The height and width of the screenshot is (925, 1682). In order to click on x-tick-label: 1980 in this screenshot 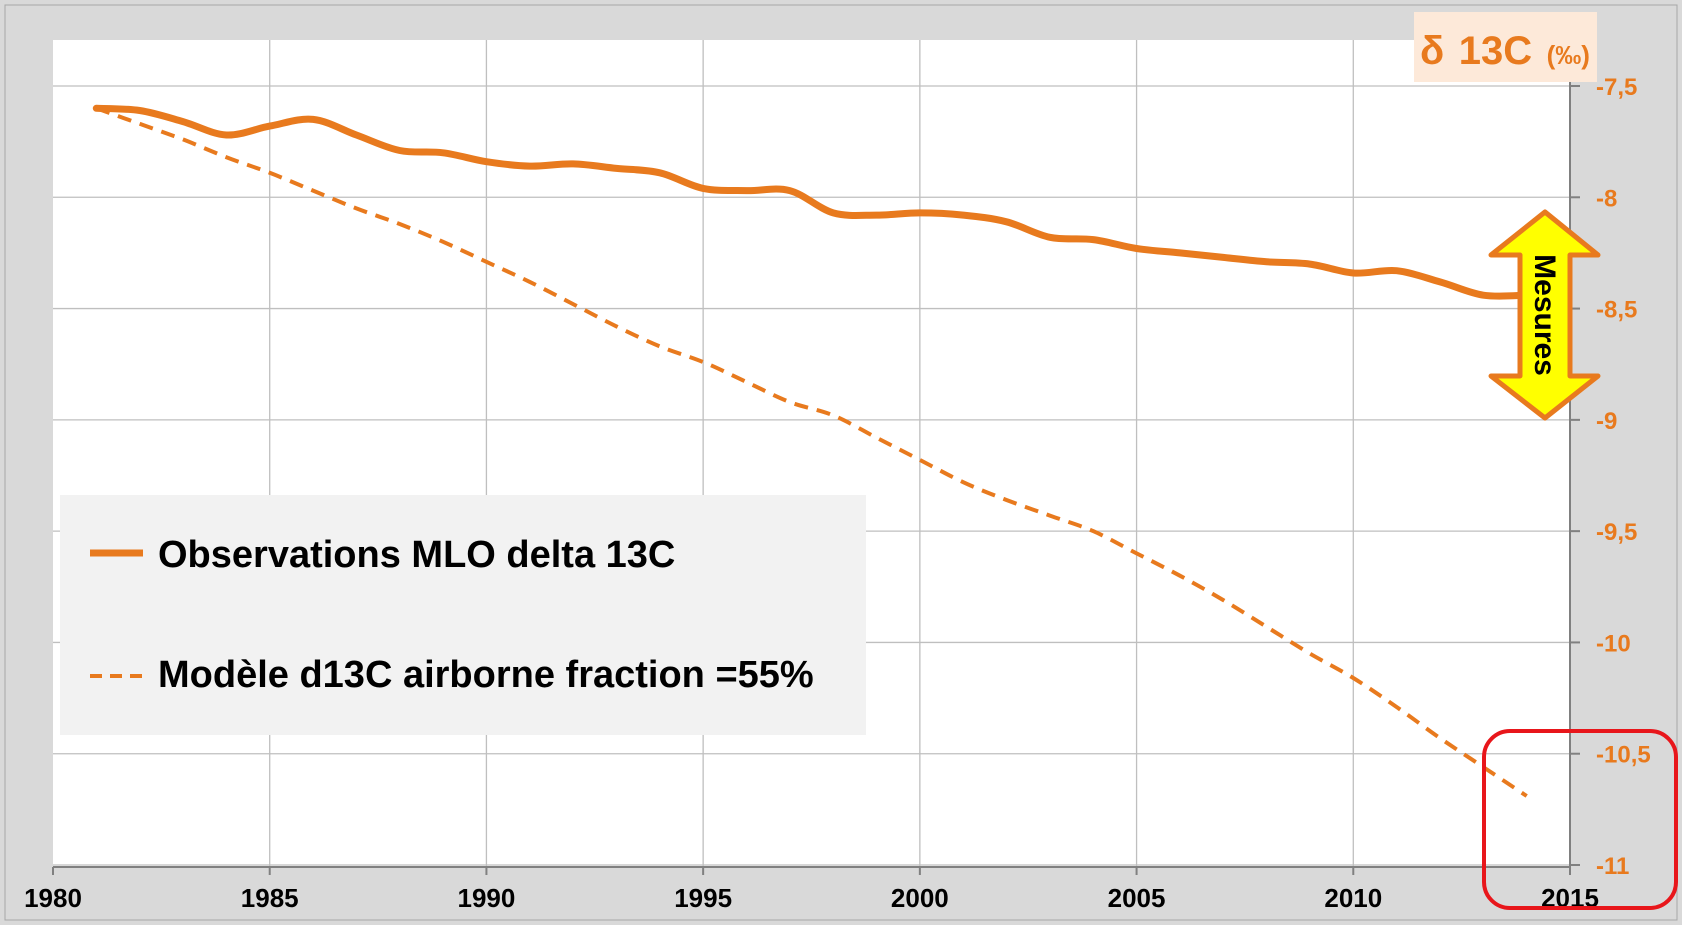, I will do `click(53, 898)`.